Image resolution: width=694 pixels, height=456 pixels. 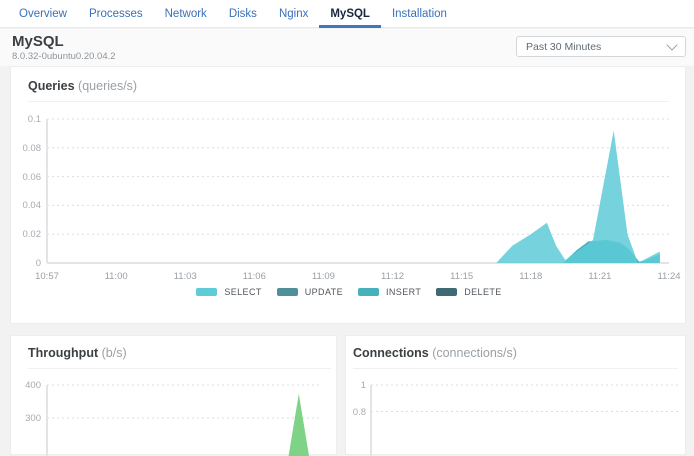 I want to click on connections-chart-title: Connections (connections/s), so click(x=435, y=353).